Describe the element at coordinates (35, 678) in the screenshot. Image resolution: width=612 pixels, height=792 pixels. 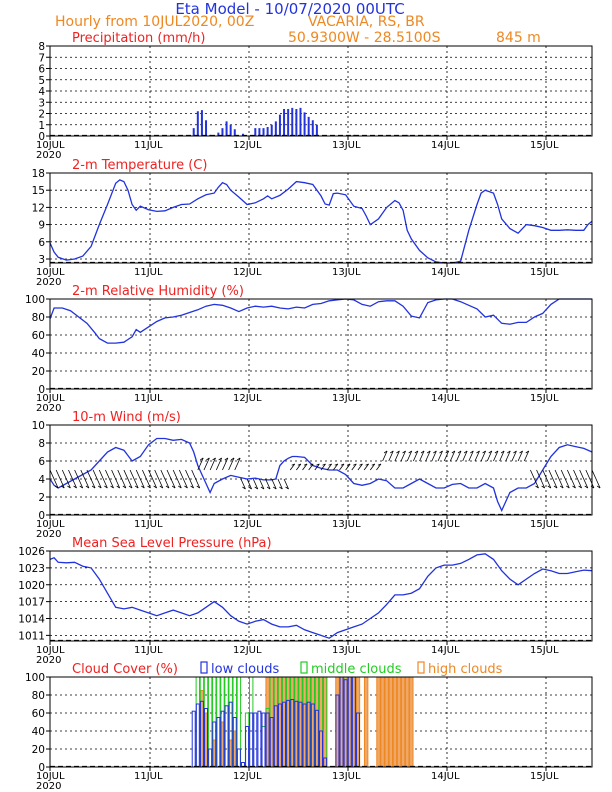
I see `y-tick-label: 100` at that location.